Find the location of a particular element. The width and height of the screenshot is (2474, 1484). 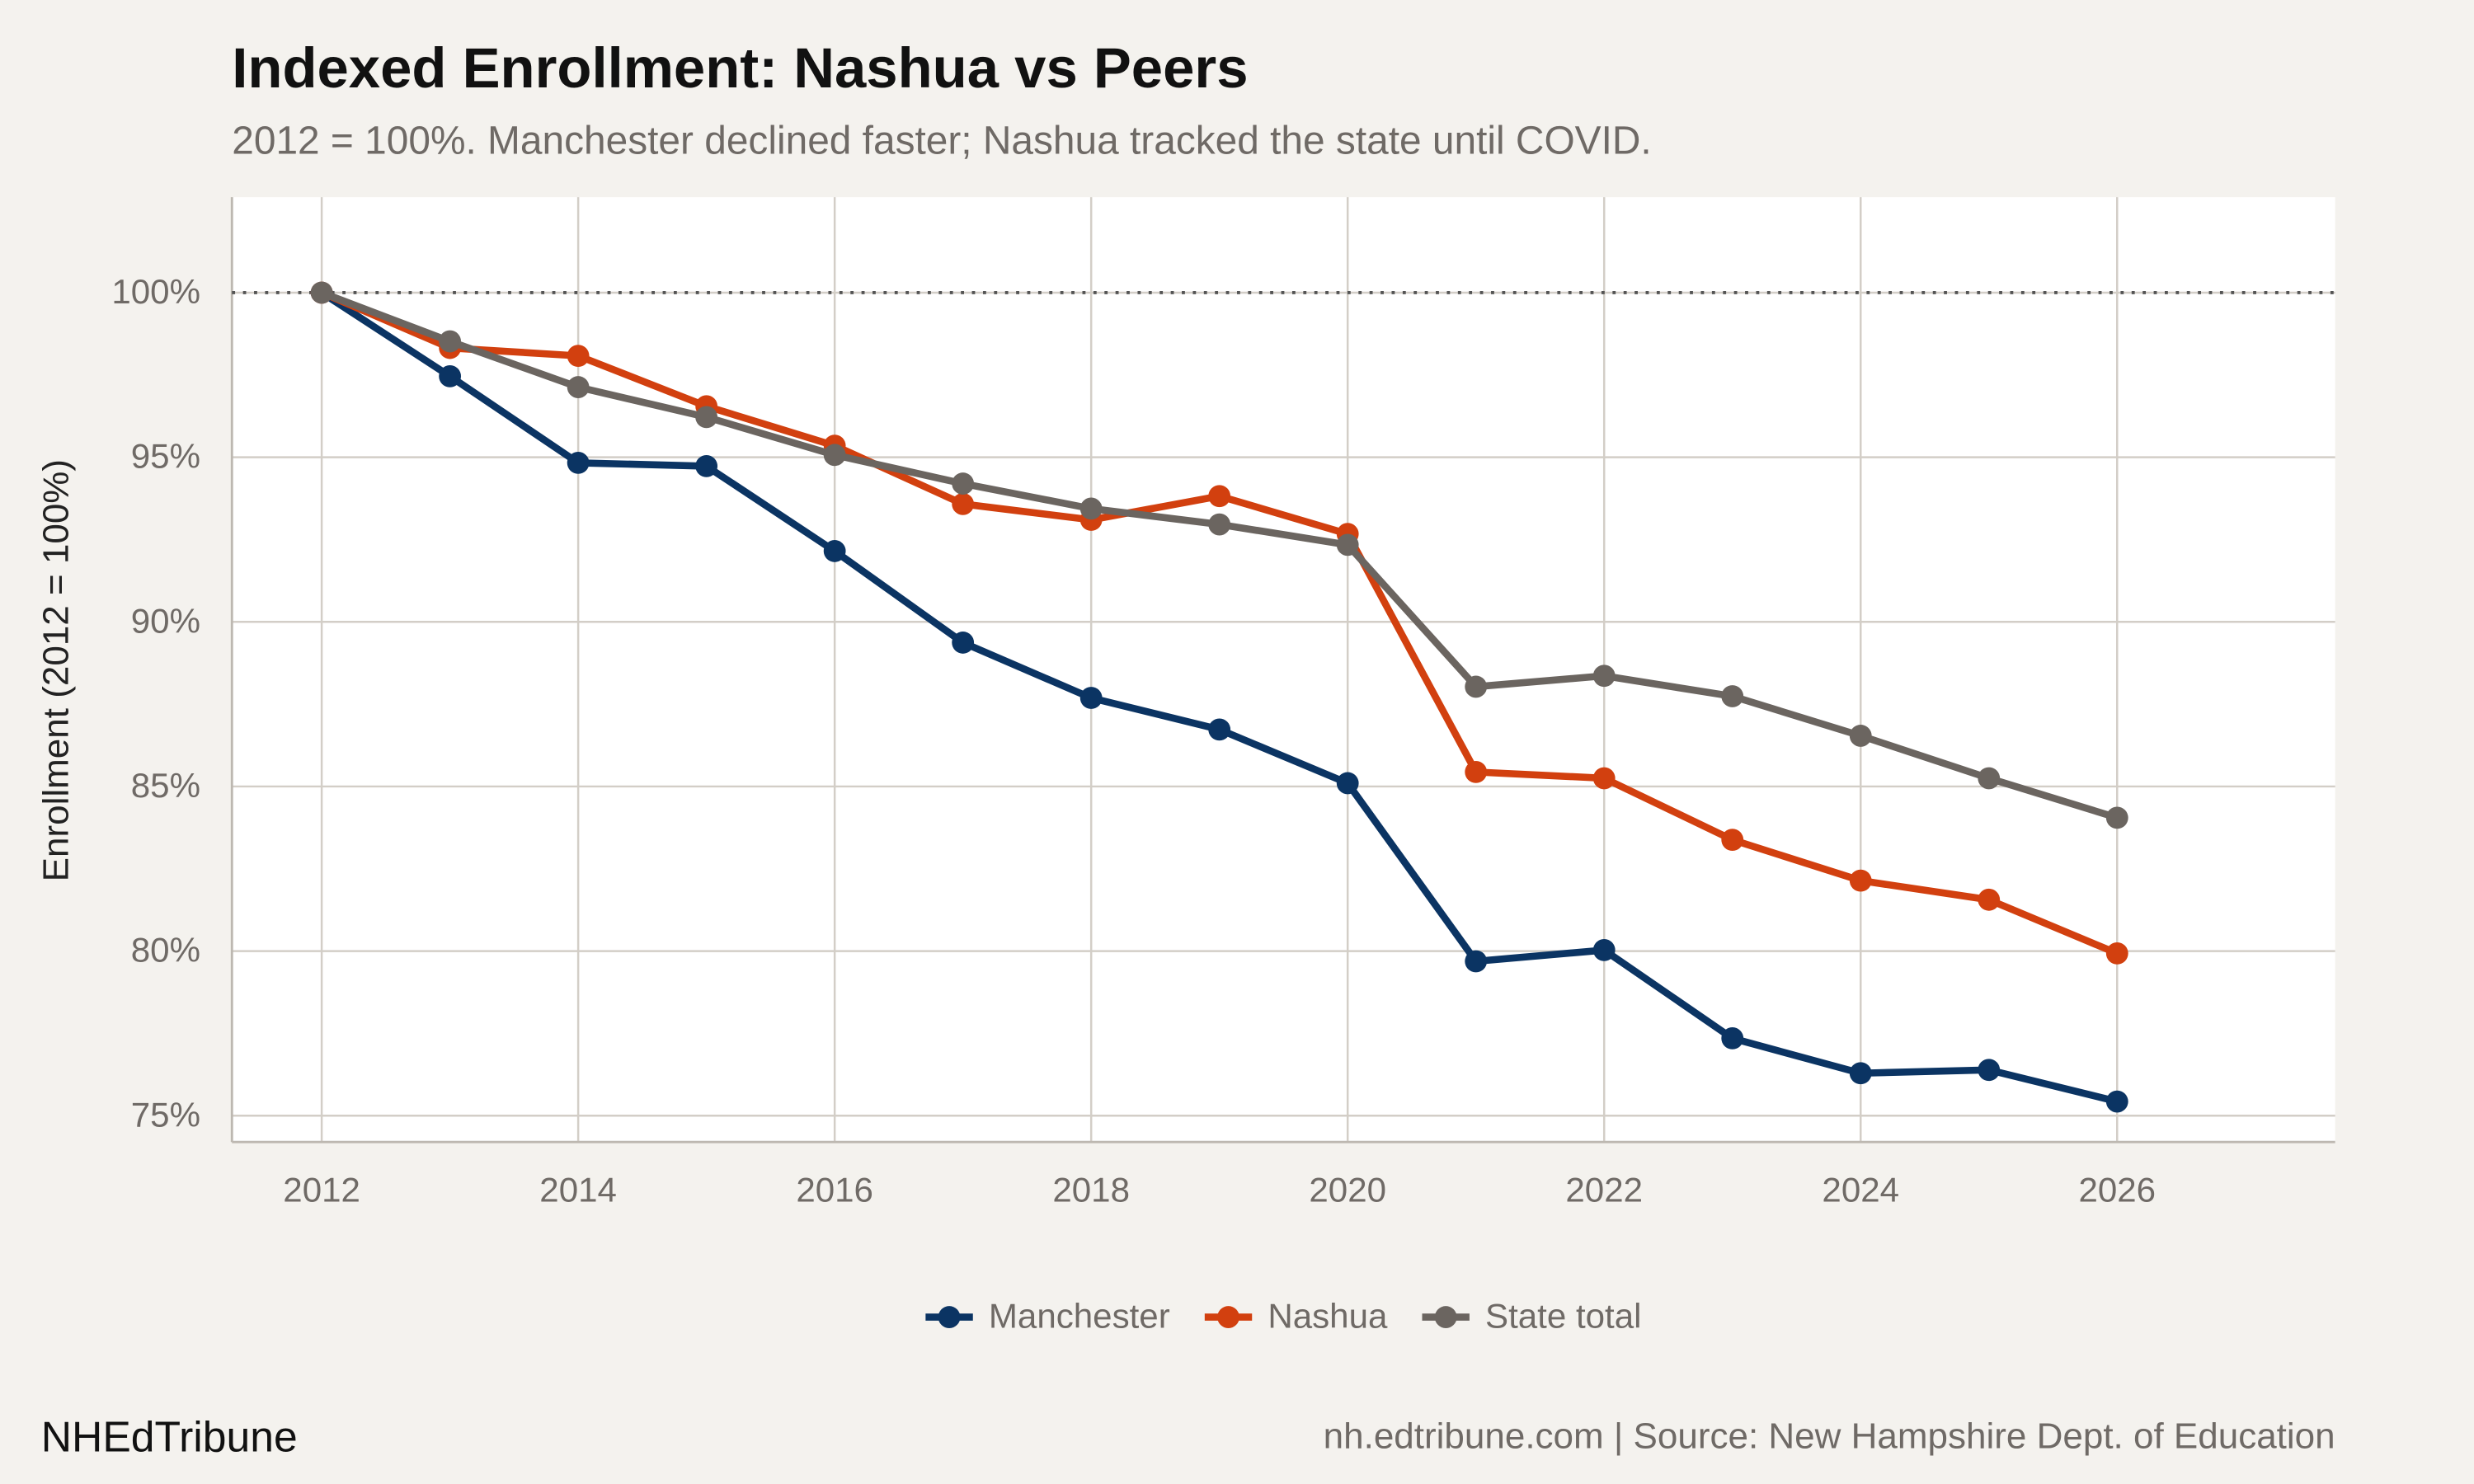

x-tick-label: 2024 is located at coordinates (1860, 1190).